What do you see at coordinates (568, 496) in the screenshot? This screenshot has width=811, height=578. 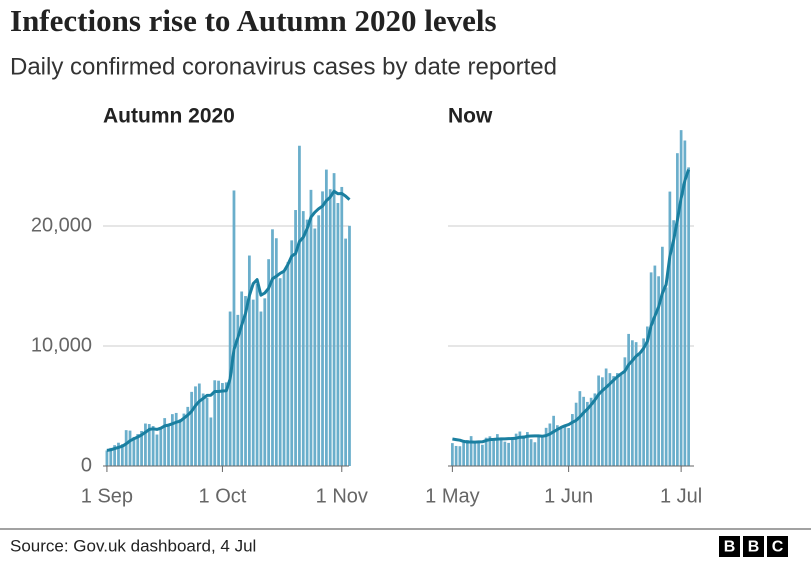 I see `x-tick-label: 1 Jun` at bounding box center [568, 496].